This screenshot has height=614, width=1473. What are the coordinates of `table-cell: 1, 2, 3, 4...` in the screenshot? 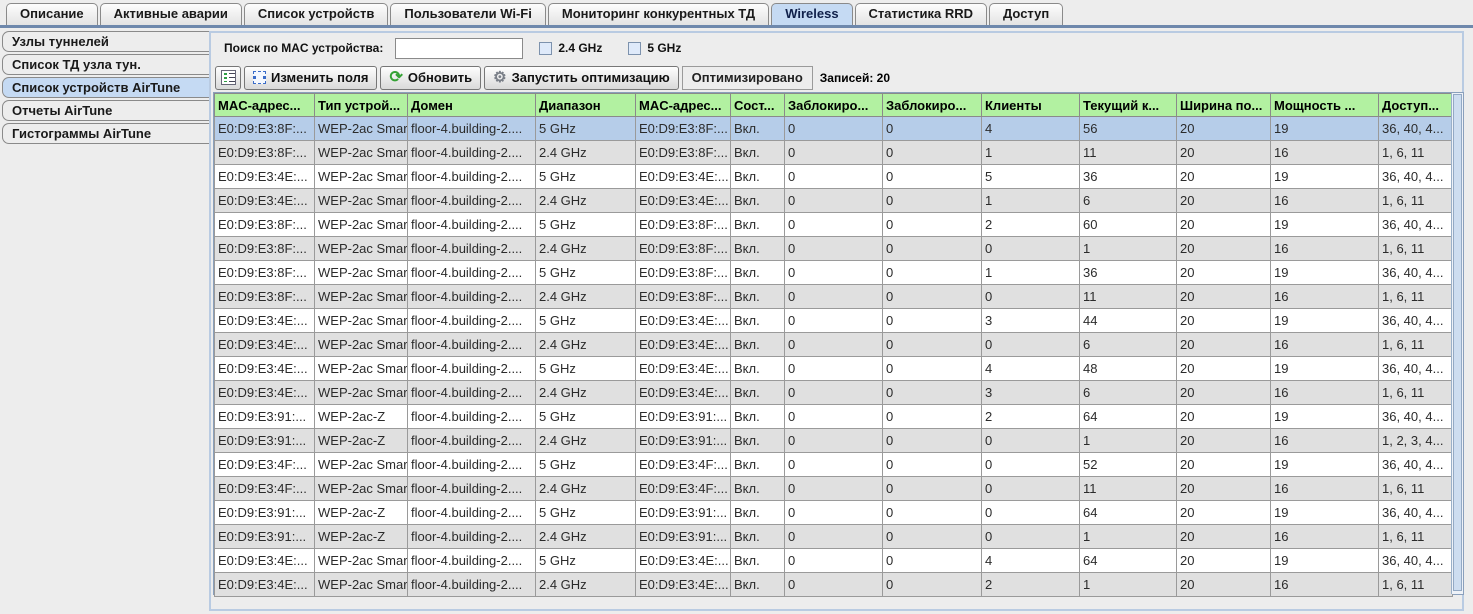 It's located at (1415, 440).